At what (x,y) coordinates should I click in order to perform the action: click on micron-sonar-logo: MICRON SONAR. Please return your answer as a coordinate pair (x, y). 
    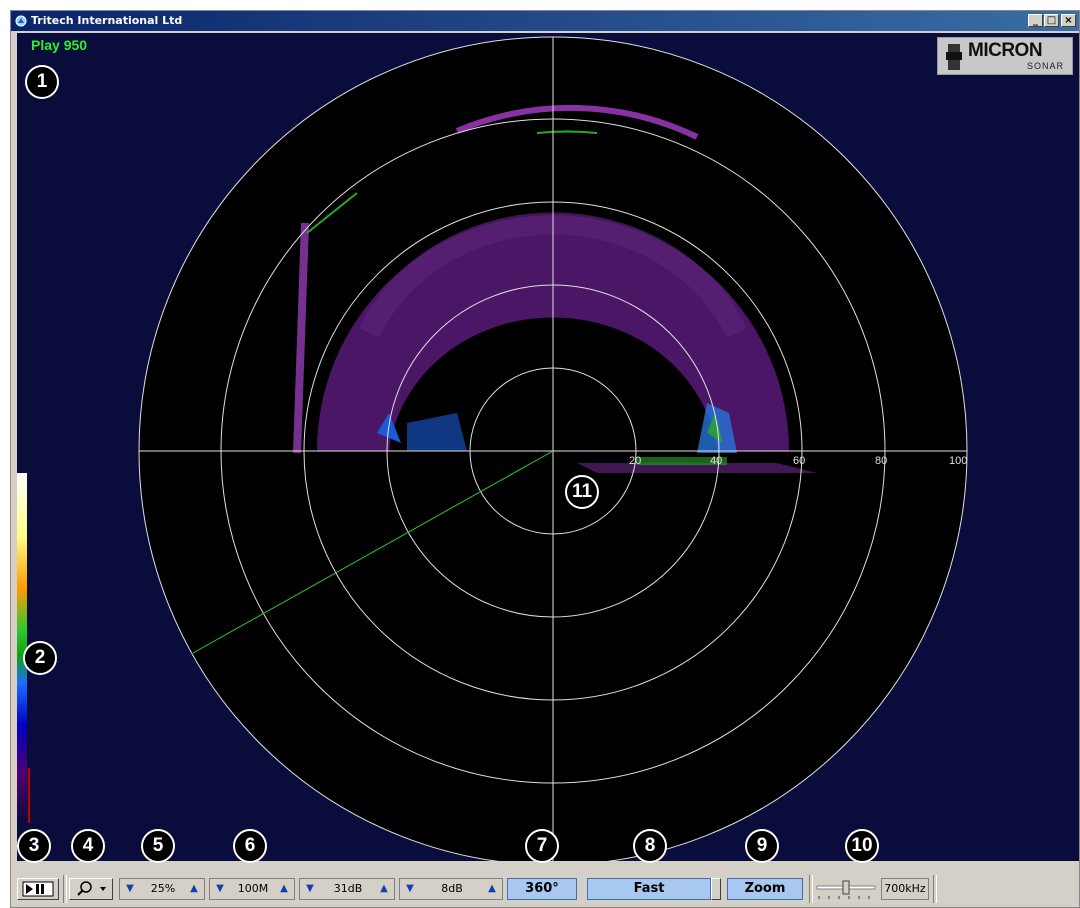
    Looking at the image, I should click on (1005, 56).